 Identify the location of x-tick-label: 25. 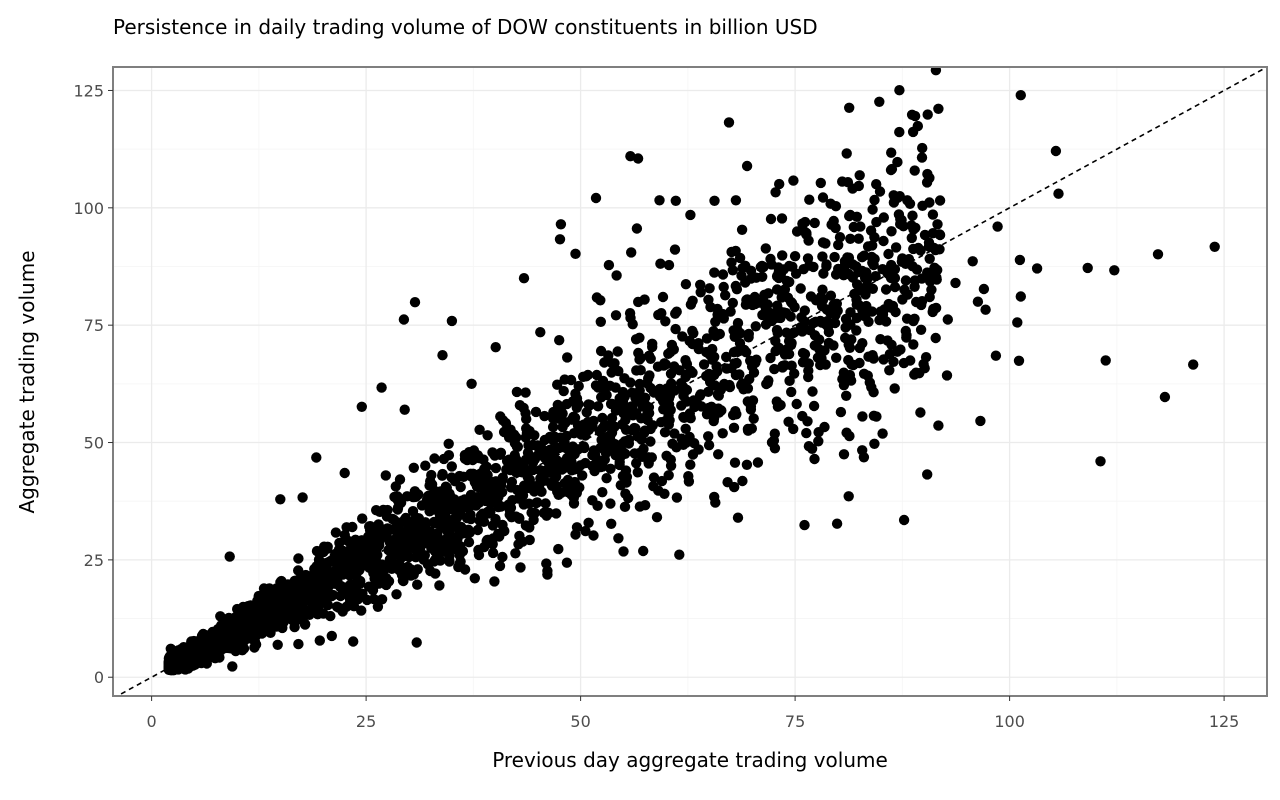
(366, 721).